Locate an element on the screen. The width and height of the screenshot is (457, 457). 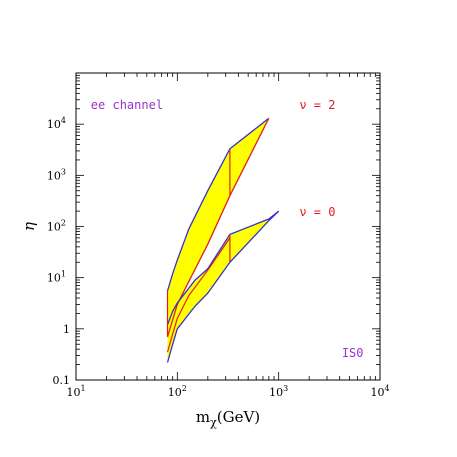
annotation-1: ν = 2 is located at coordinates (317, 105).